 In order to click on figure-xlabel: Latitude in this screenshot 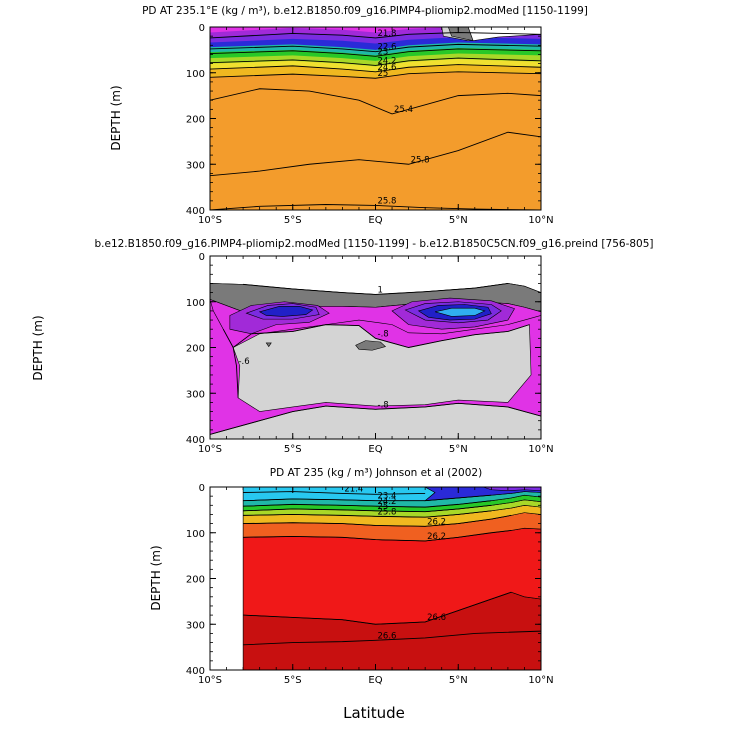, I will do `click(374, 713)`.